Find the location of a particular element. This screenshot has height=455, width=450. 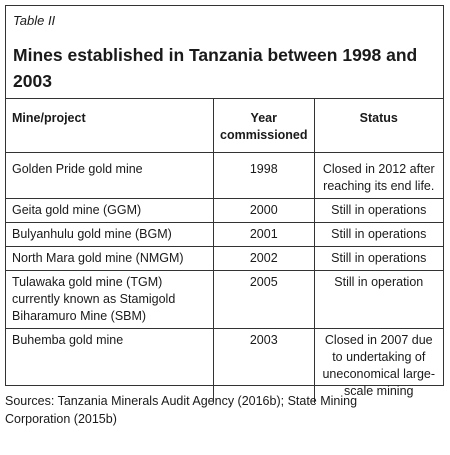

table-cell: Still in operation is located at coordinates (378, 299).